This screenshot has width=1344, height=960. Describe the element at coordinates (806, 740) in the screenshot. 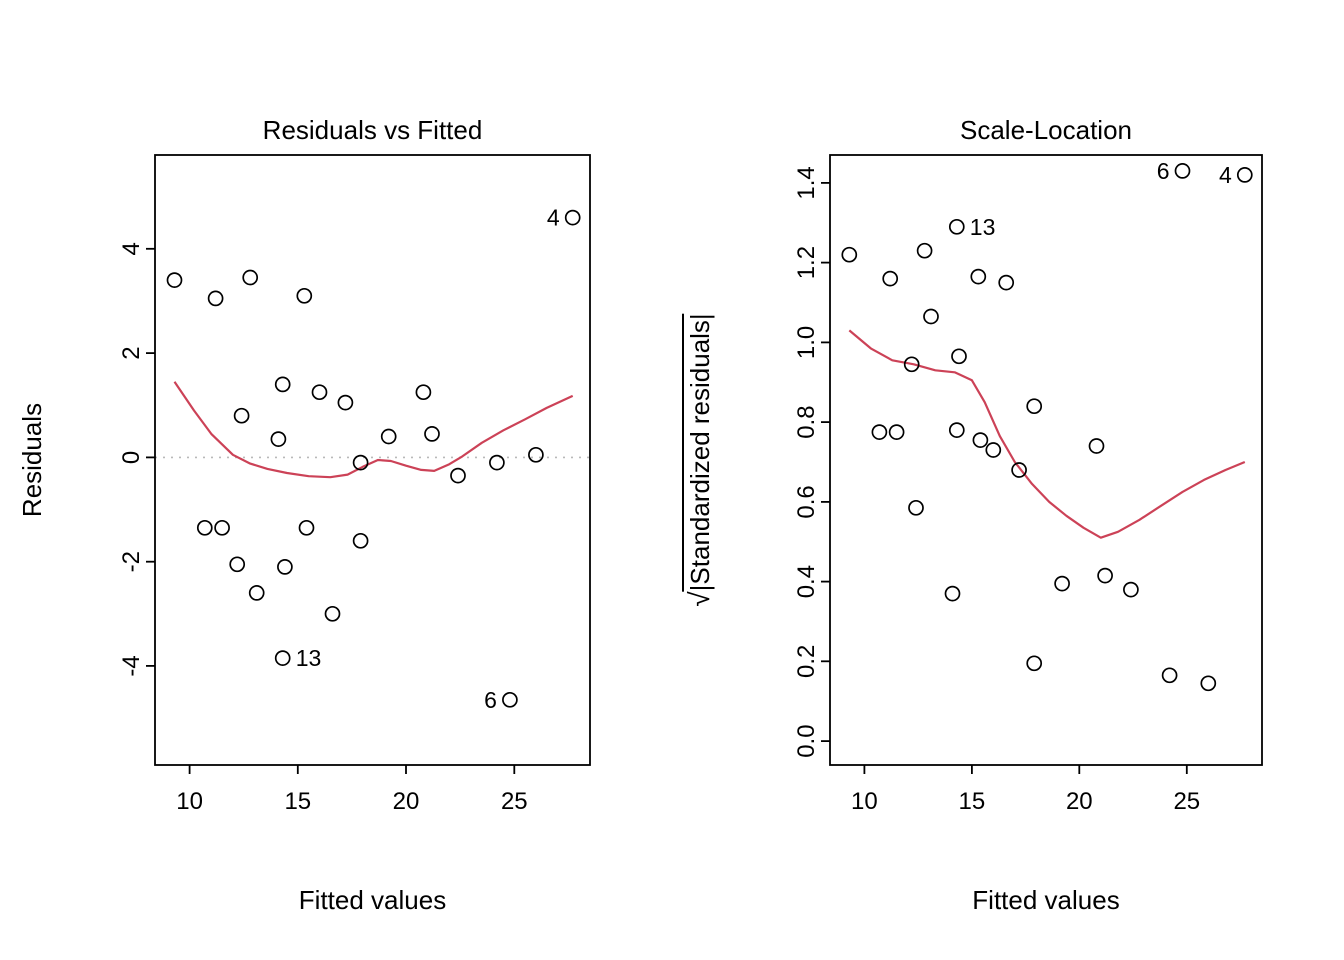

I see `y-axis-tick-label: 0.0` at that location.